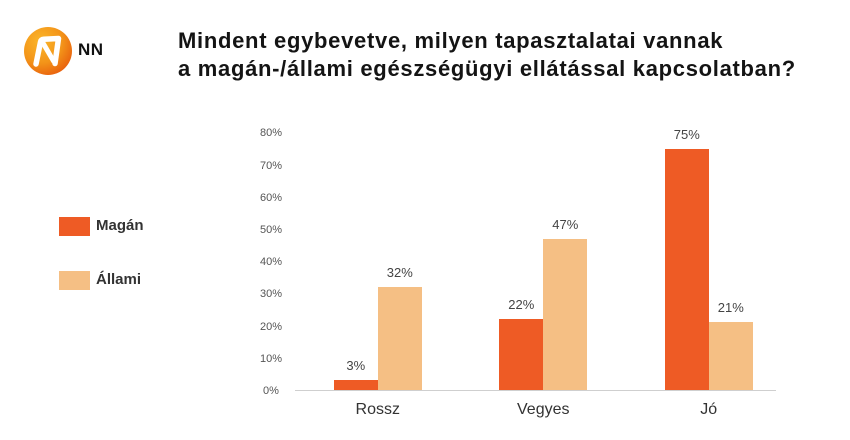 Image resolution: width=850 pixels, height=440 pixels. I want to click on y-tick-label: 10%, so click(271, 358).